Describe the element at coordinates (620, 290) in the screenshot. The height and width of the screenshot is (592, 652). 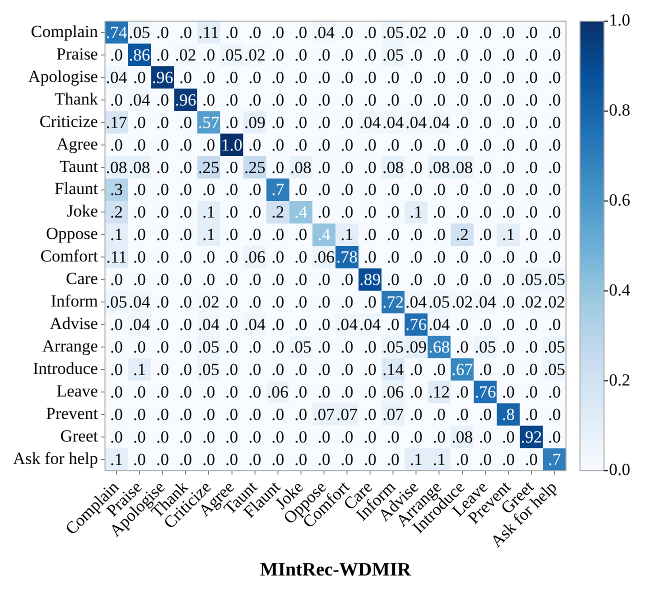
I see `color-bar-label: 0.4` at that location.